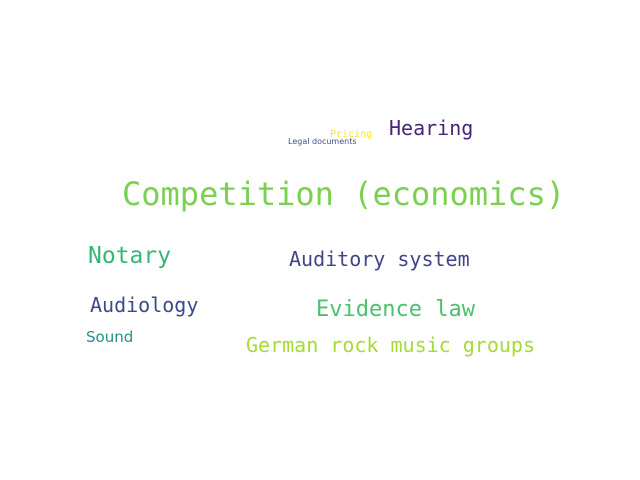  What do you see at coordinates (110, 337) in the screenshot?
I see `word-sound: Sound` at bounding box center [110, 337].